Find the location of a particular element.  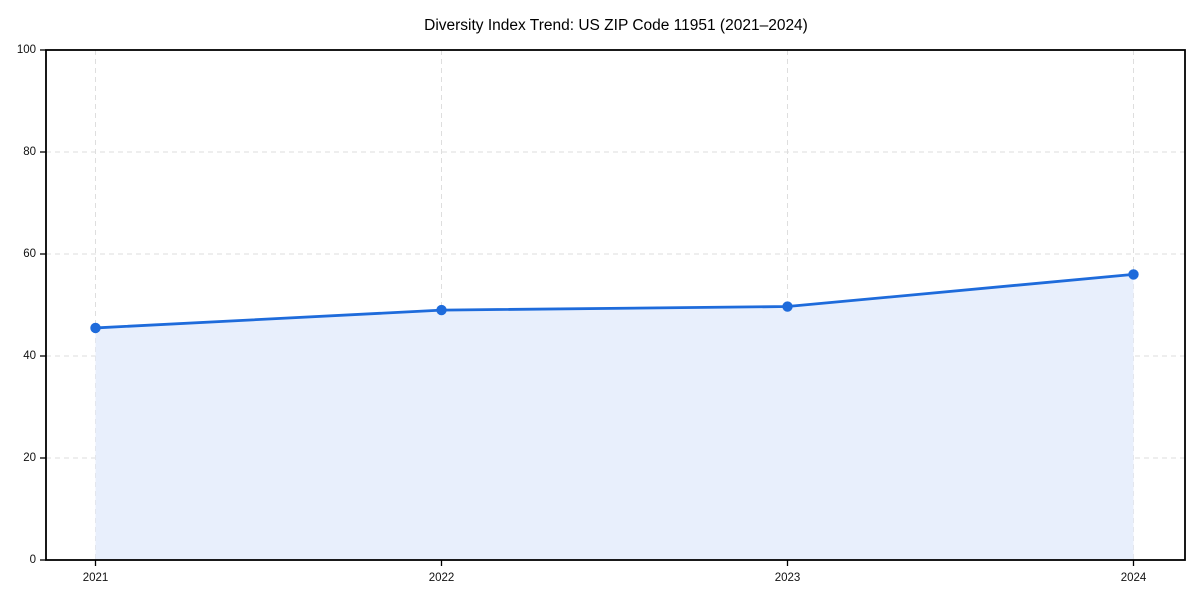

y-tick-label: 60 is located at coordinates (29, 254).